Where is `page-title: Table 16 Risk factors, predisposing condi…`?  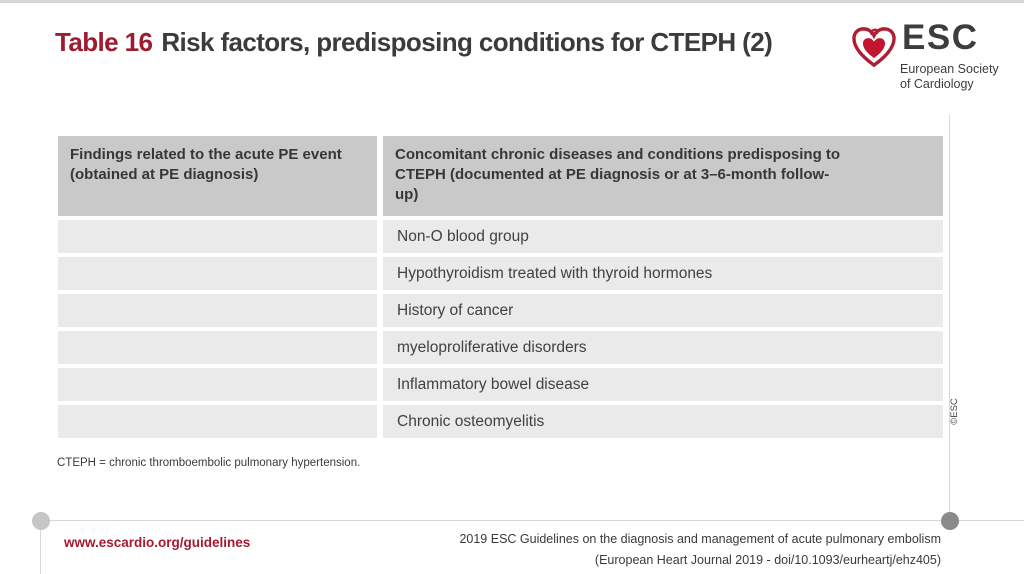
page-title: Table 16 Risk factors, predisposing condi… is located at coordinates (414, 42).